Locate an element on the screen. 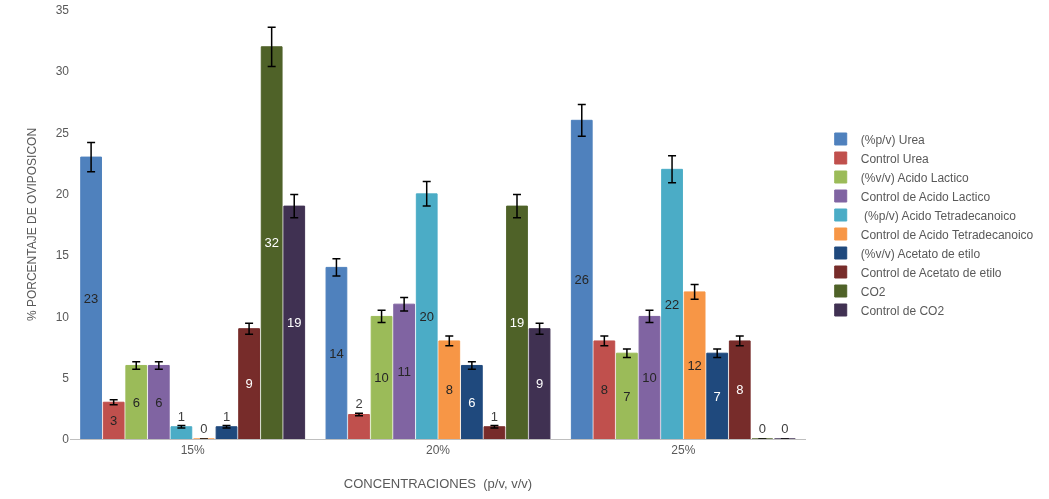 The width and height of the screenshot is (1049, 499). data-label: 22 is located at coordinates (672, 304).